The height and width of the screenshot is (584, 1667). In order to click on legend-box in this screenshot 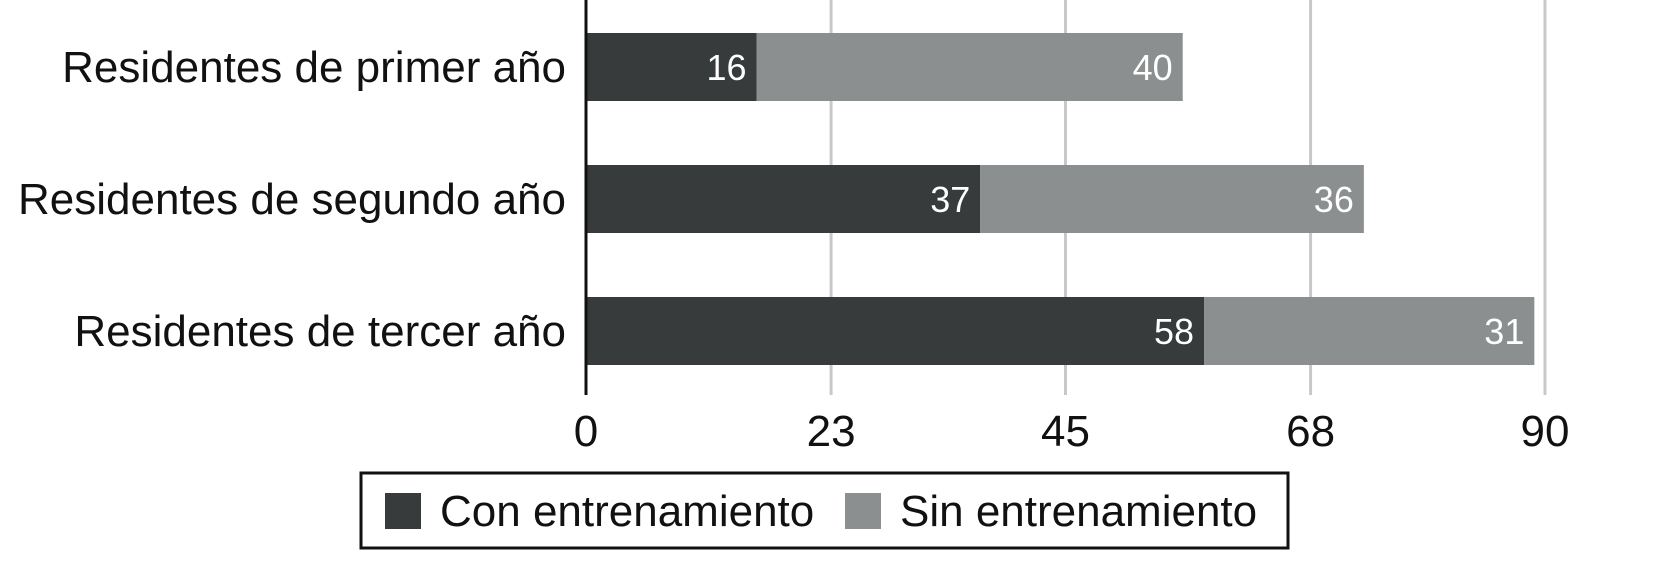, I will do `click(824, 510)`.